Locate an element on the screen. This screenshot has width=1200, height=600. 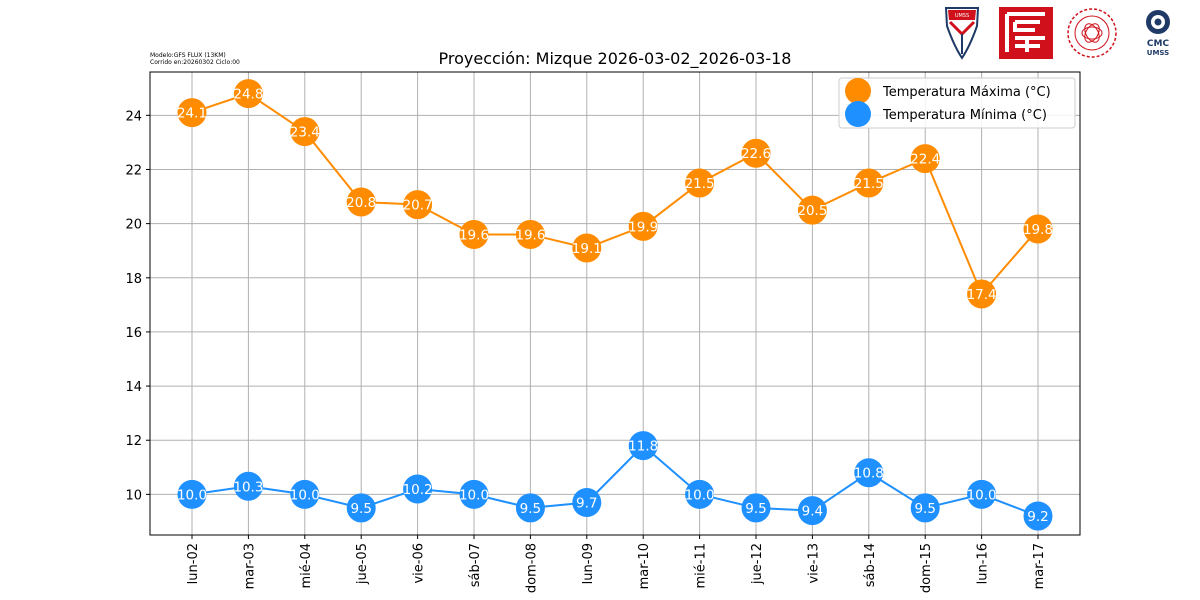
y-tick-label: 10 is located at coordinates (133, 495).